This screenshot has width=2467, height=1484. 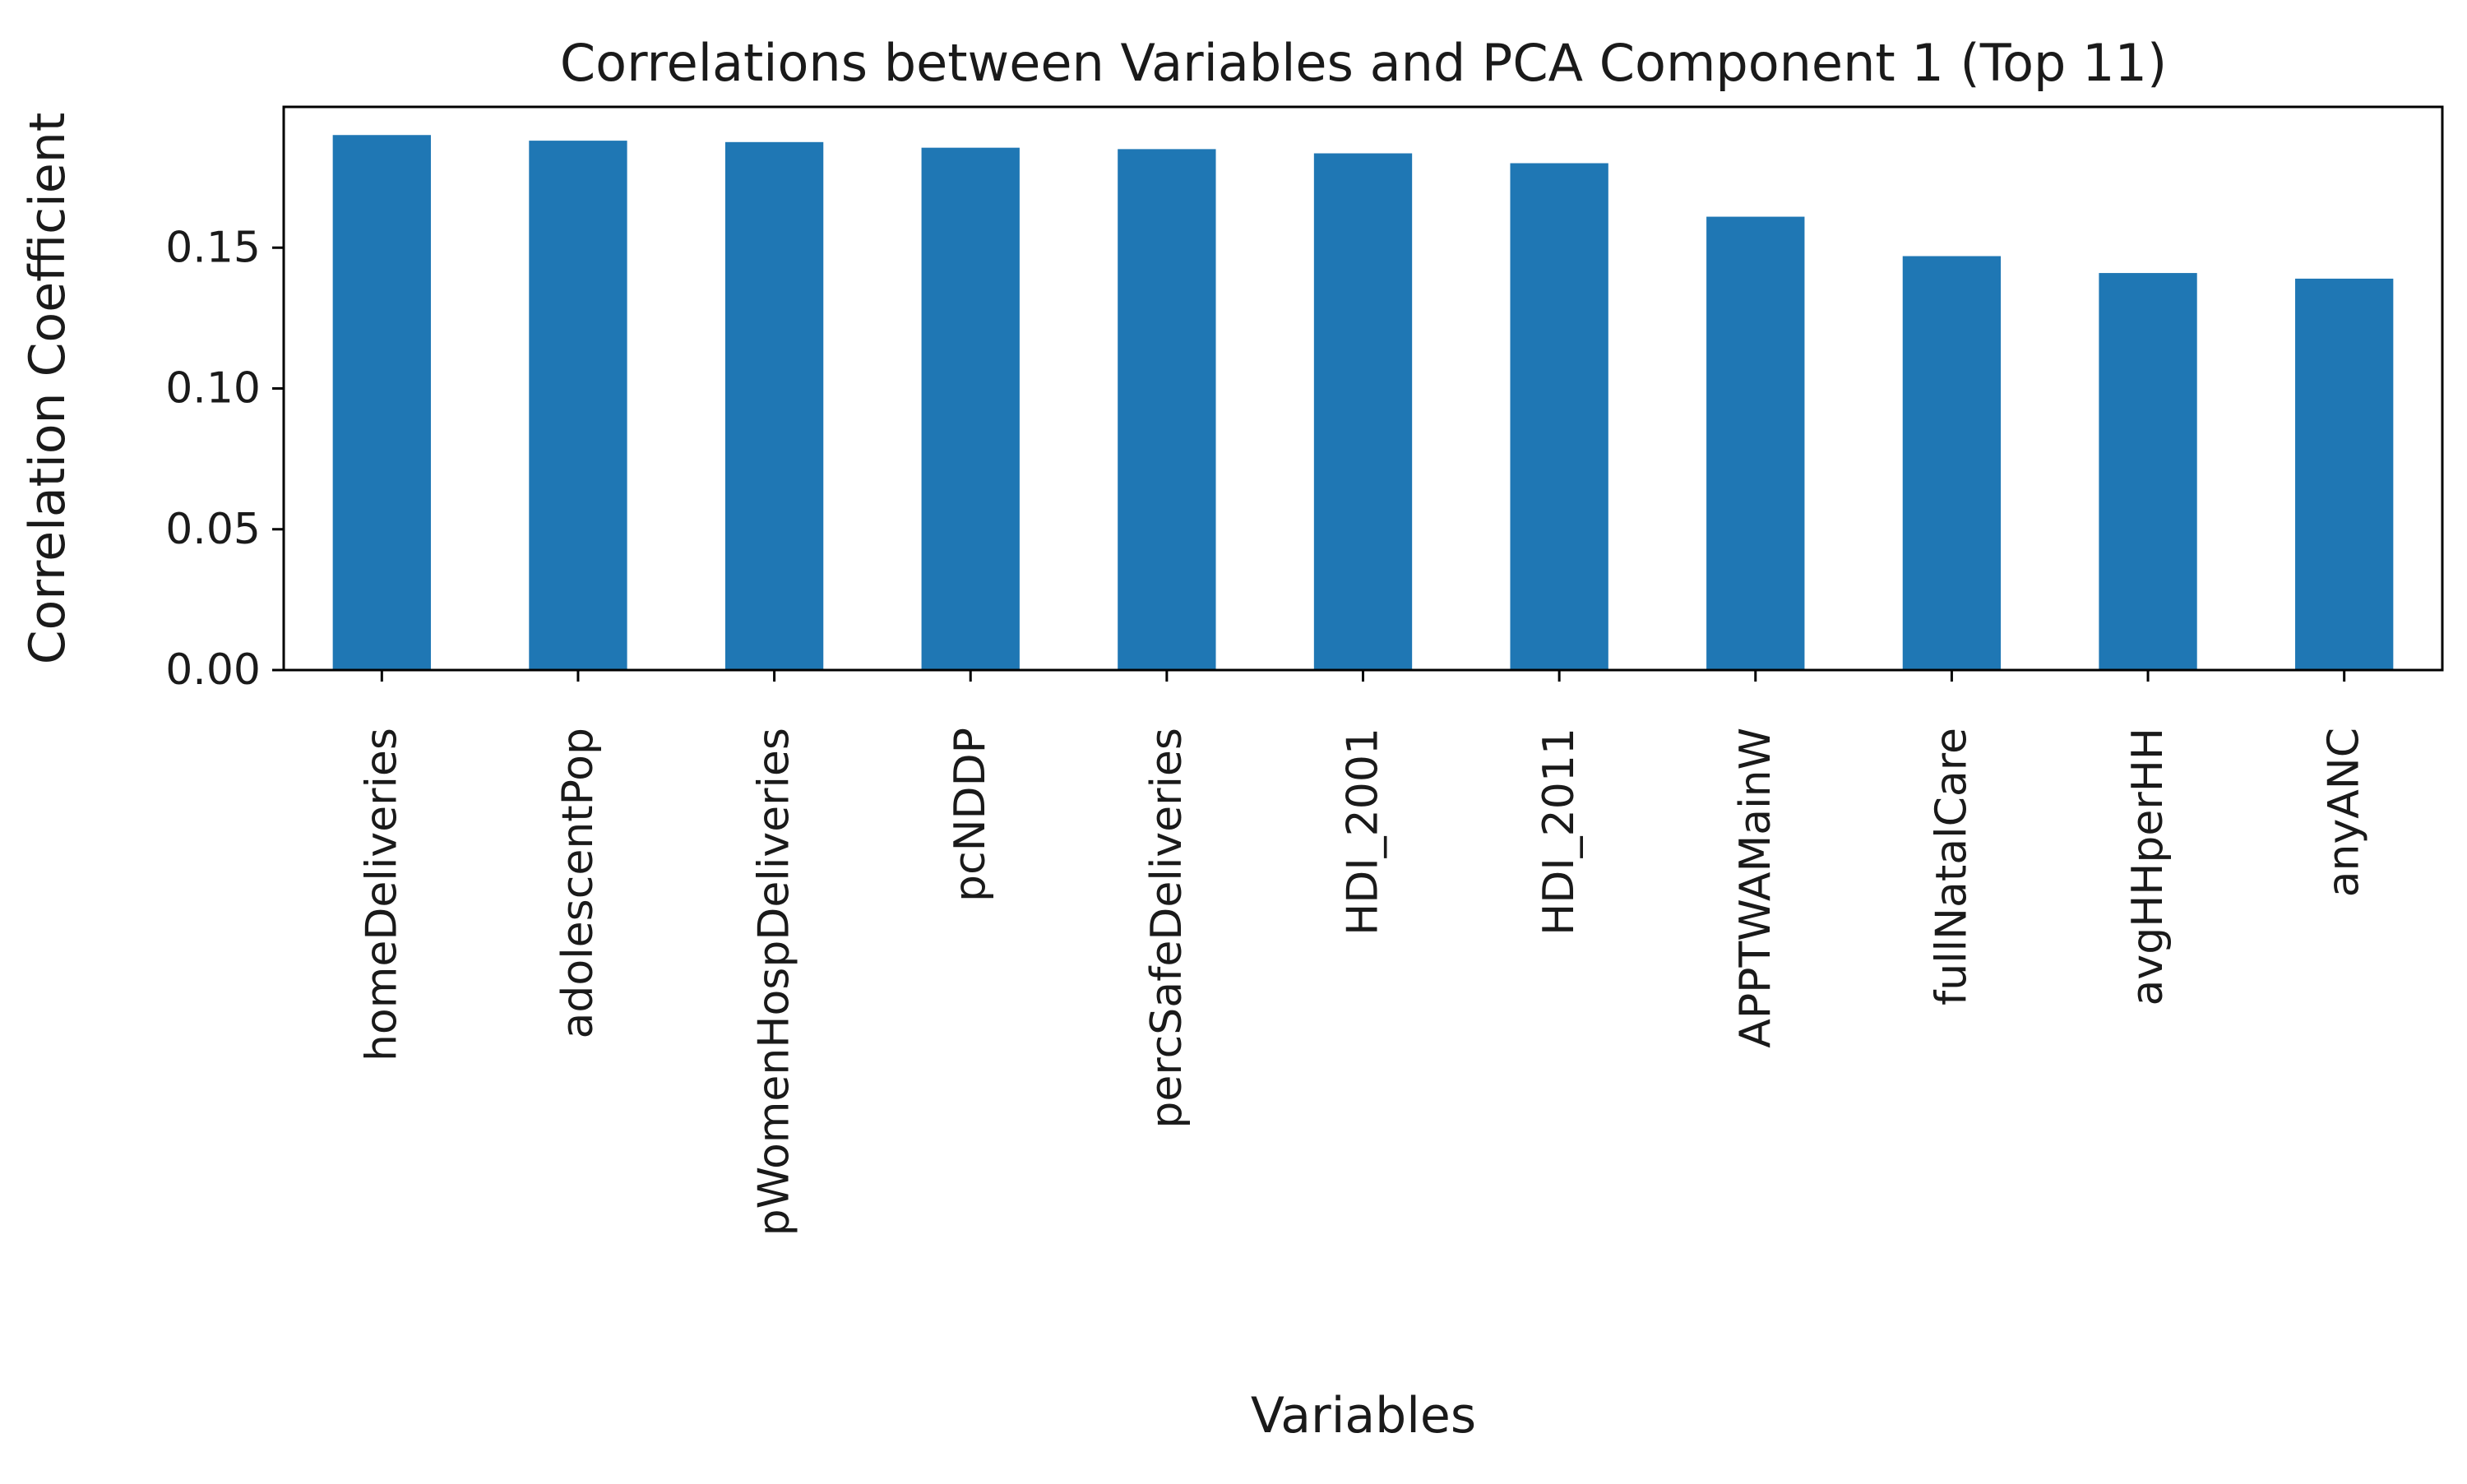 What do you see at coordinates (213, 389) in the screenshot?
I see `y-tick-label: 0.10` at bounding box center [213, 389].